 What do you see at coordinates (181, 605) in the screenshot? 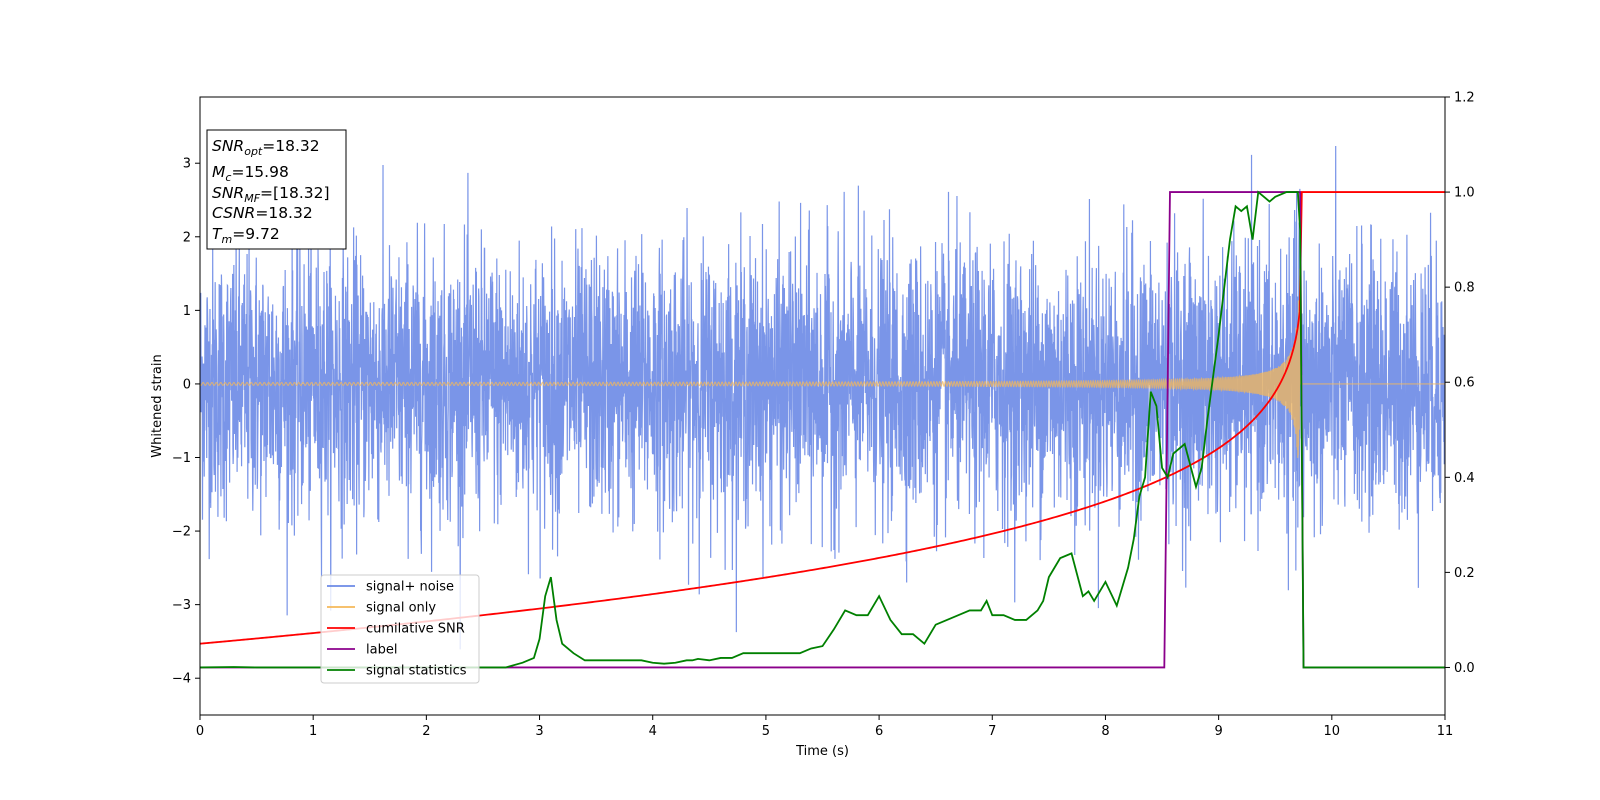
I see `y-left-tick-label: −3` at bounding box center [181, 605].